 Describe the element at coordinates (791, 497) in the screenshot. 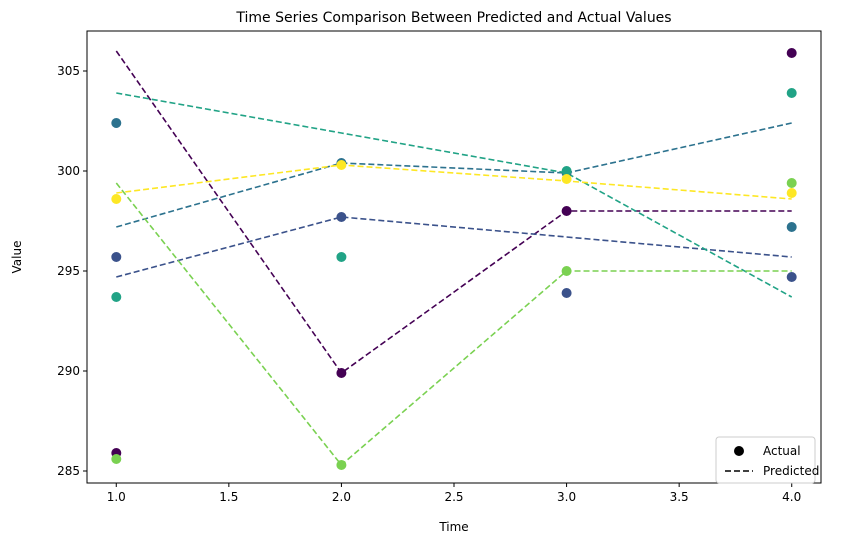

I see `x-tick-label: 4.0` at that location.